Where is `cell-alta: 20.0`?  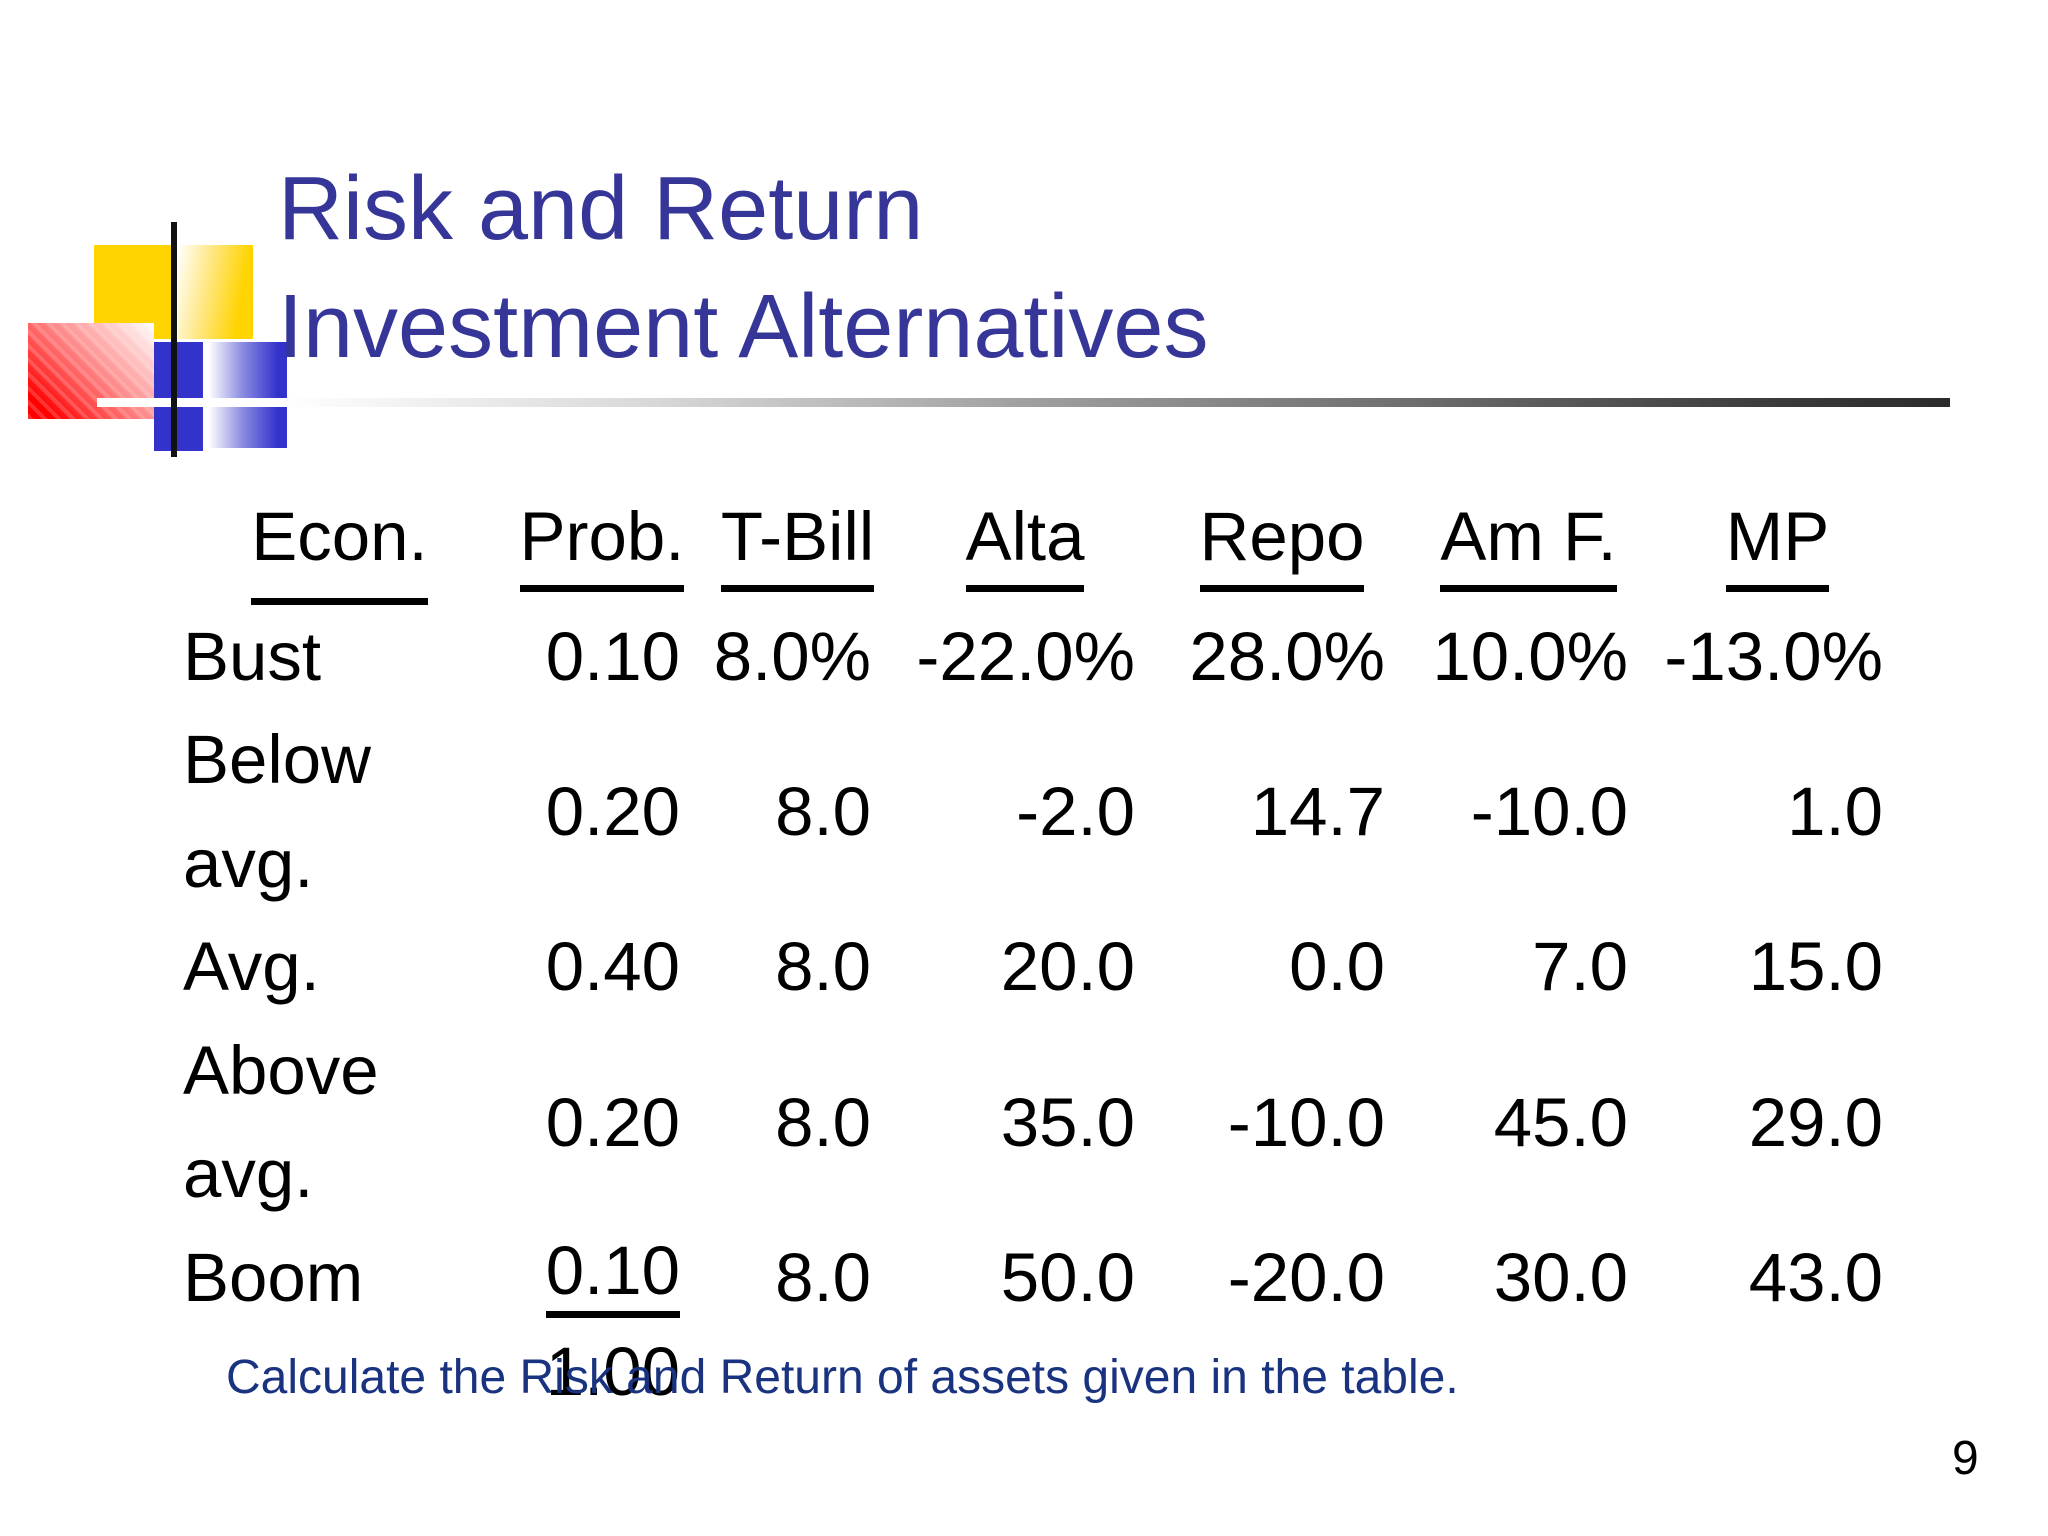
cell-alta: 20.0 is located at coordinates (1067, 967).